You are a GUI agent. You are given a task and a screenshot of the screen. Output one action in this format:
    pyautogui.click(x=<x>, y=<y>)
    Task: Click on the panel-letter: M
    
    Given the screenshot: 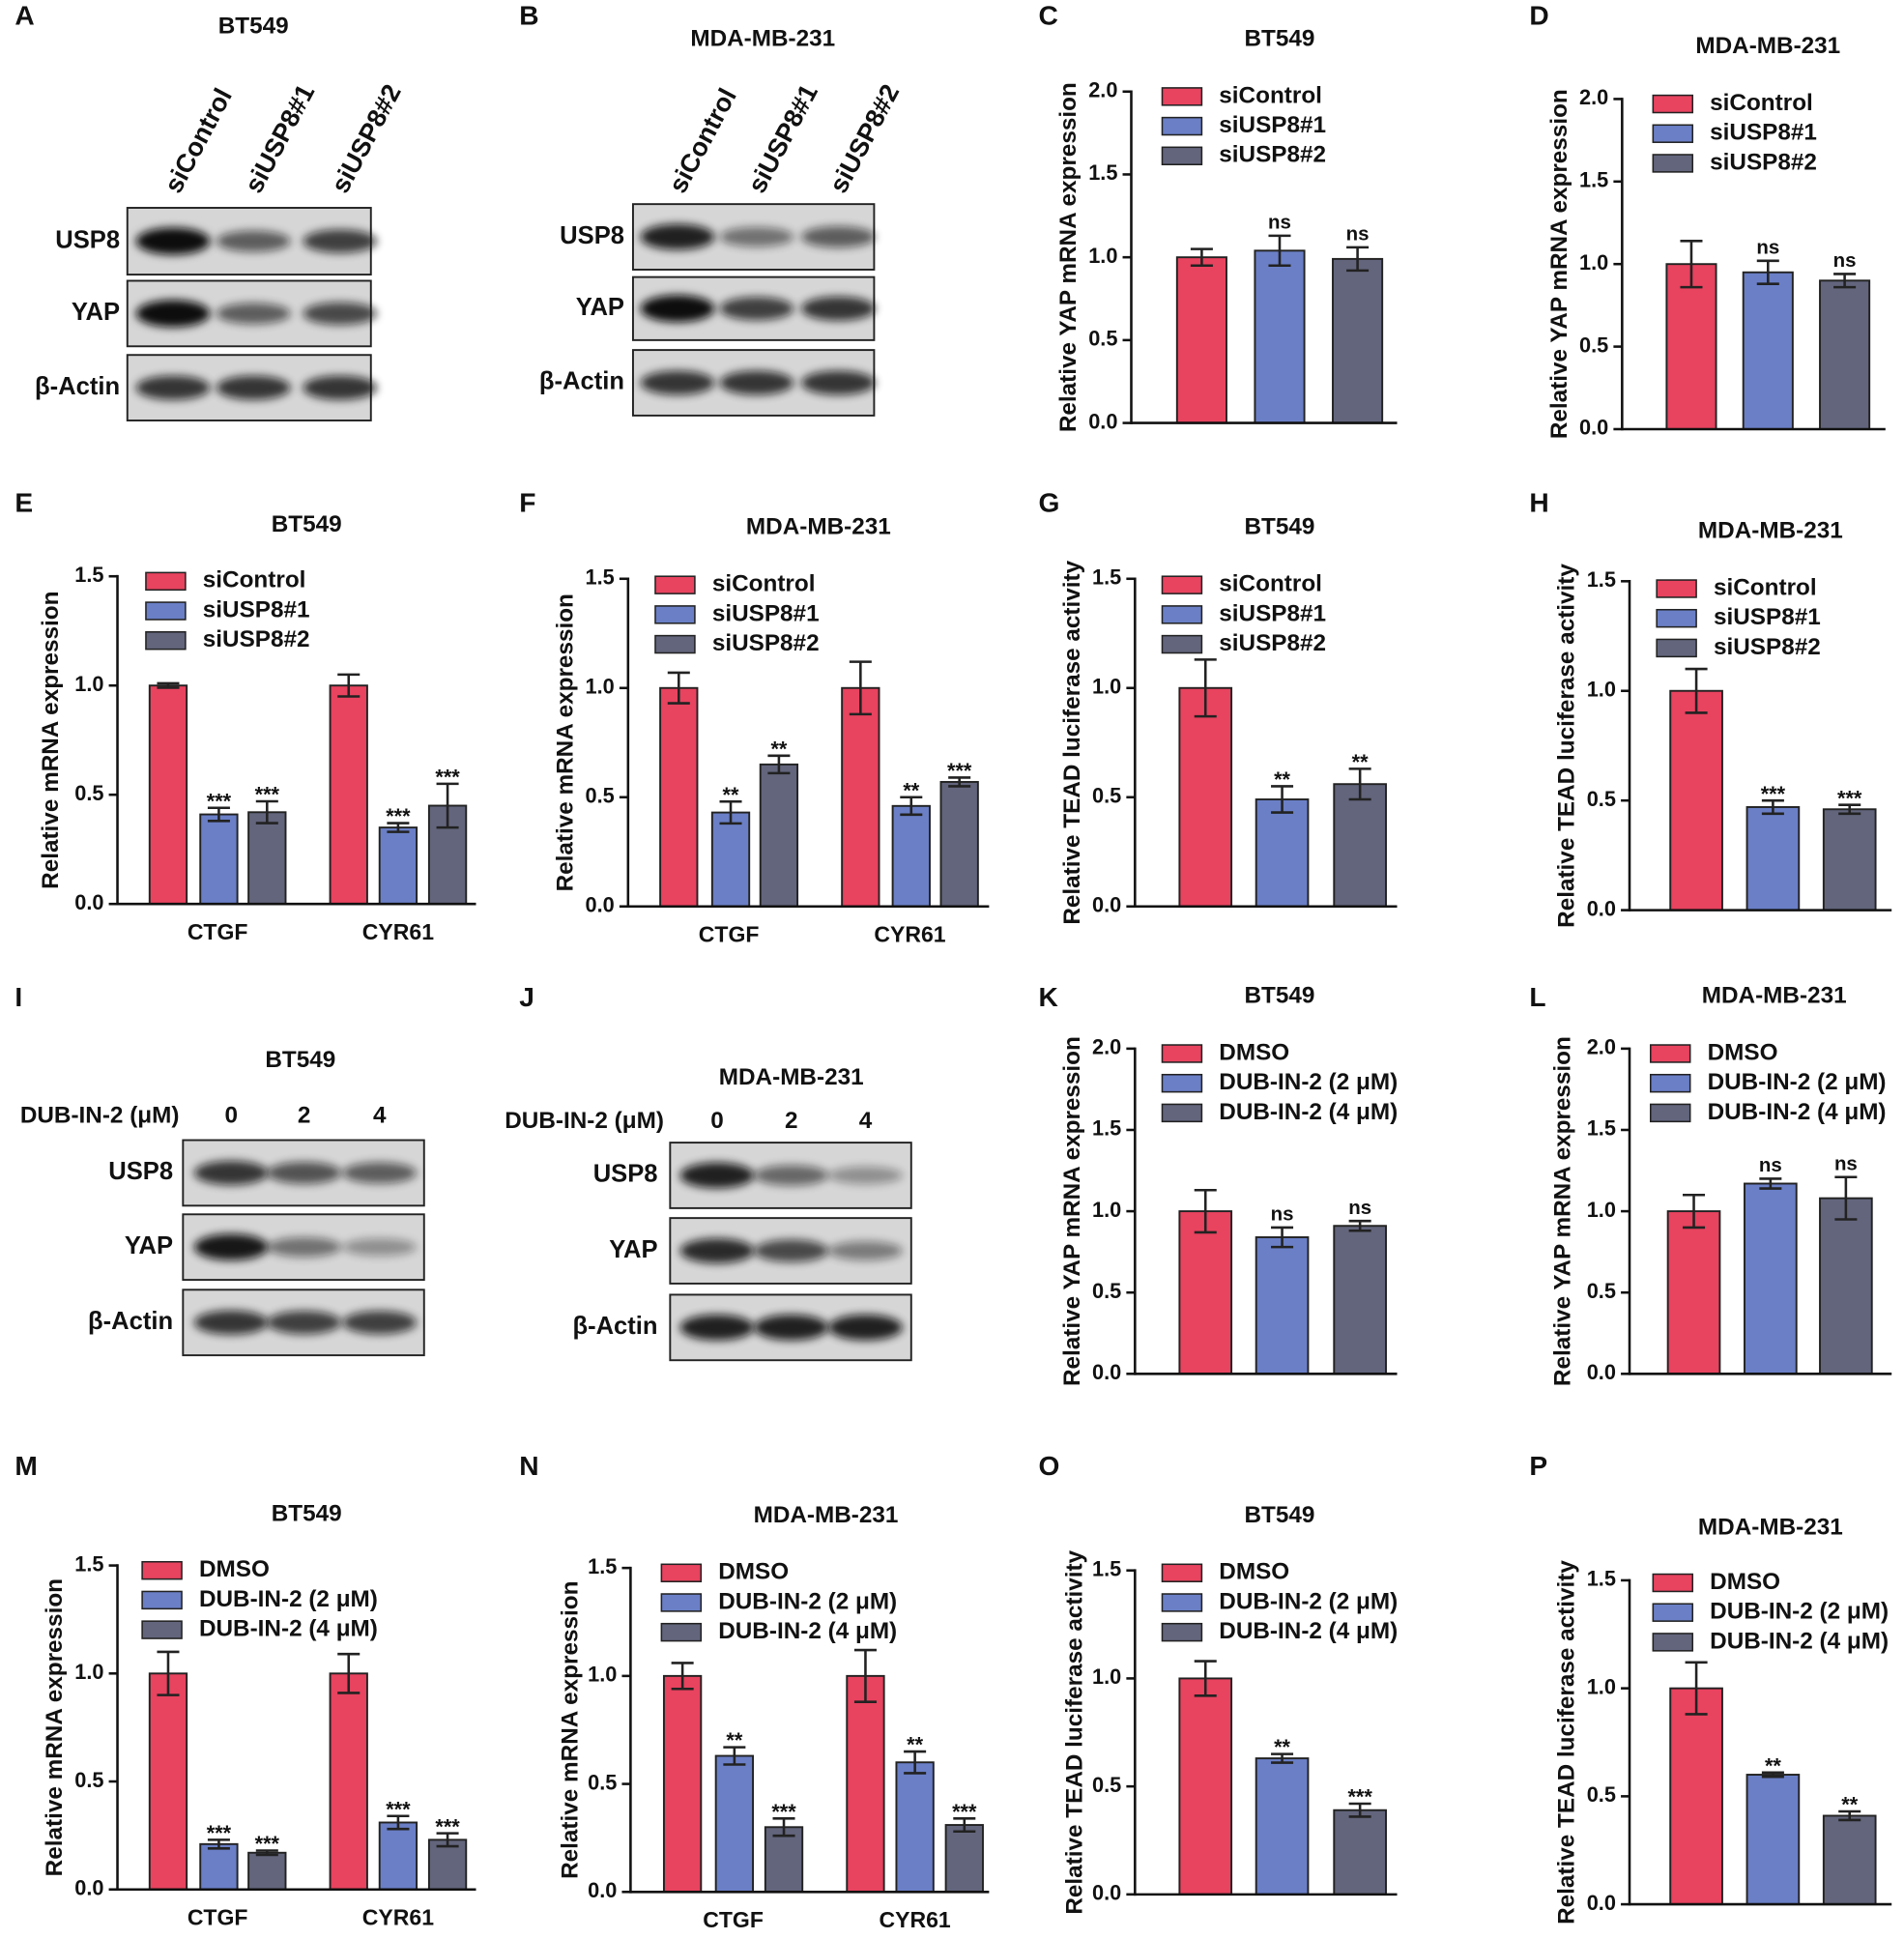 What is the action you would take?
    pyautogui.click(x=26, y=1466)
    